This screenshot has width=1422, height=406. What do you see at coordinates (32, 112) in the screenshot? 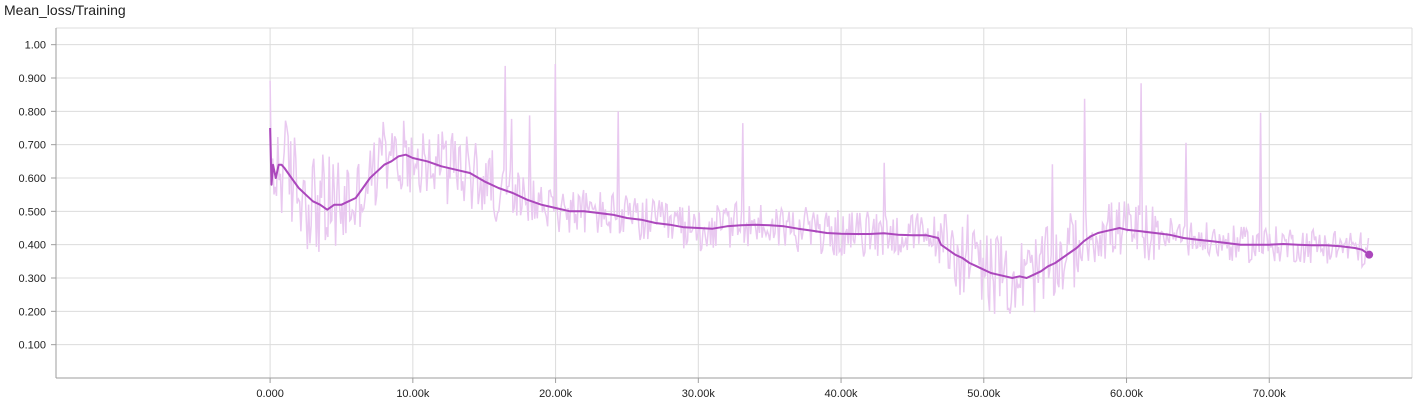
I see `y-tick-label: 0.800` at bounding box center [32, 112].